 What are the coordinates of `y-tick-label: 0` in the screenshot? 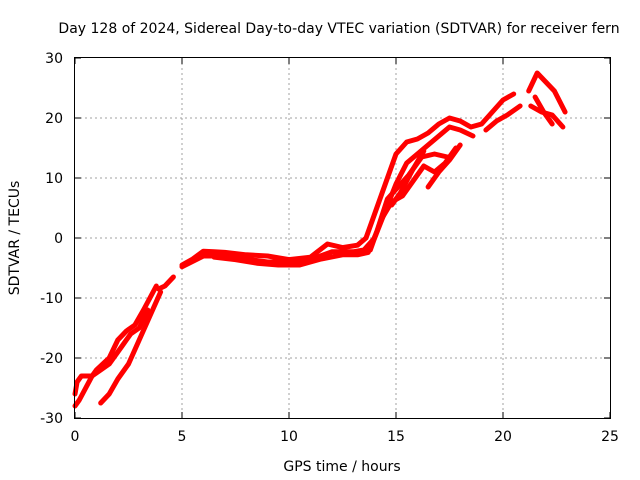 It's located at (58, 239).